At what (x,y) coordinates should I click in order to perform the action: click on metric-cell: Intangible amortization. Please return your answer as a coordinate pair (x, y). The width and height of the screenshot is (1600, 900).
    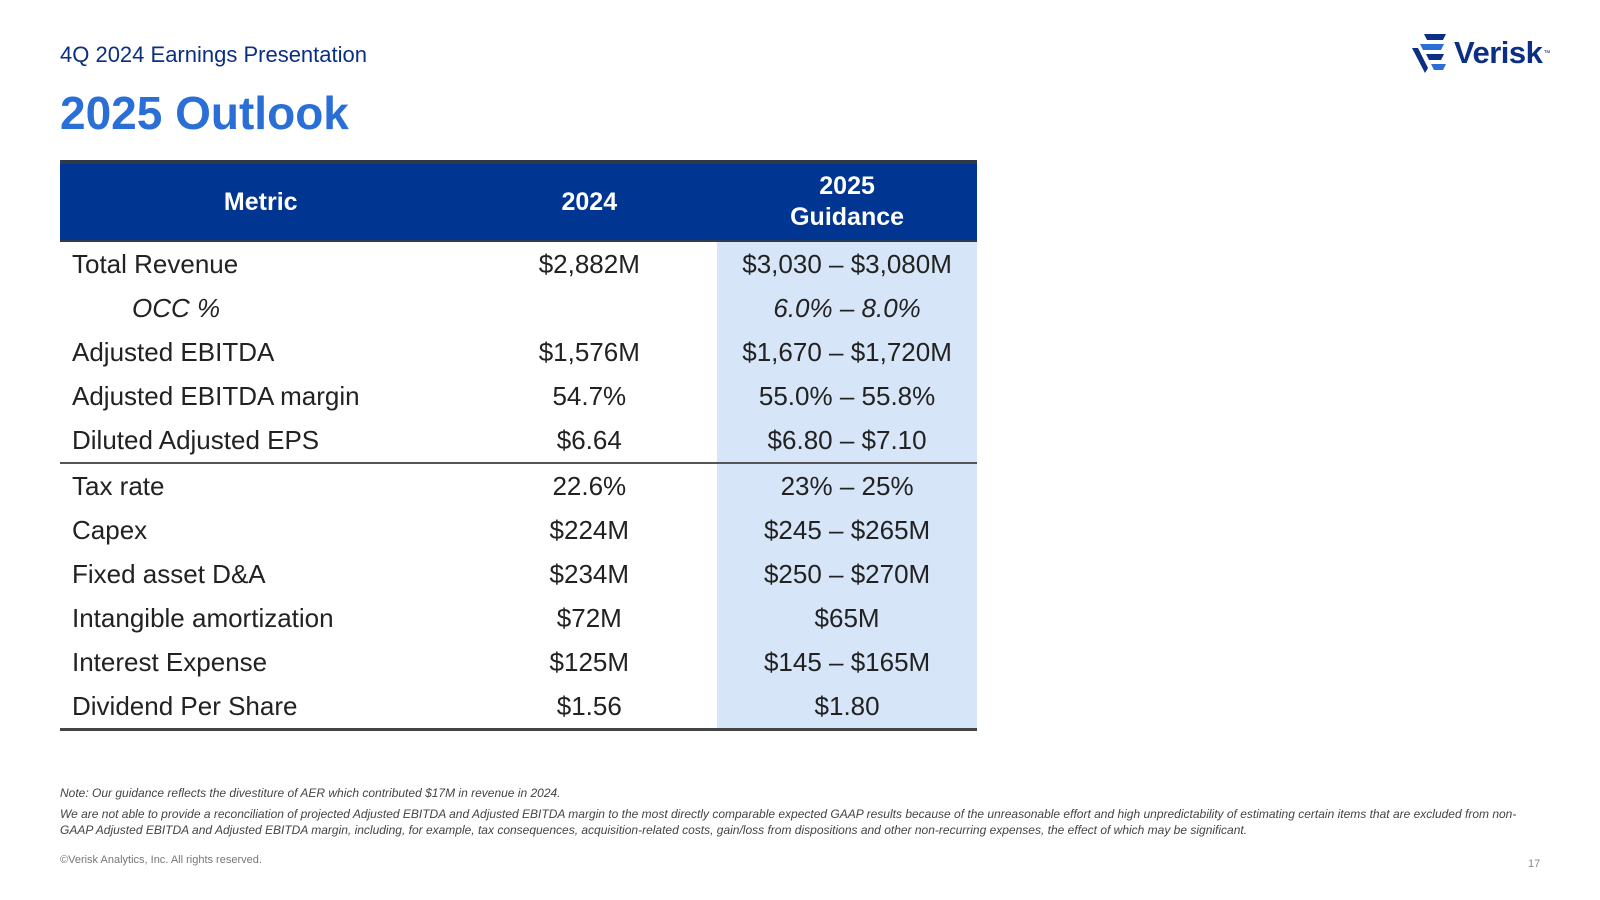
    Looking at the image, I should click on (203, 618).